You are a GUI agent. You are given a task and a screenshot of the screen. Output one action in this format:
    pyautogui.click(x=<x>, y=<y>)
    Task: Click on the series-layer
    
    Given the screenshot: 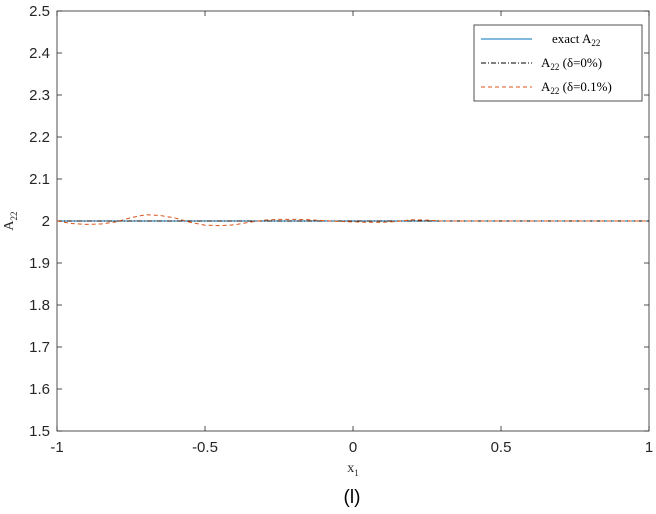 What is the action you would take?
    pyautogui.click(x=352, y=220)
    